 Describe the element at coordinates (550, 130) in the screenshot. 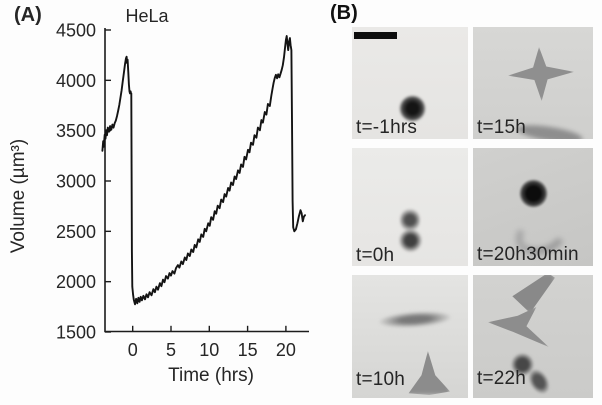

I see `elongated-cell` at that location.